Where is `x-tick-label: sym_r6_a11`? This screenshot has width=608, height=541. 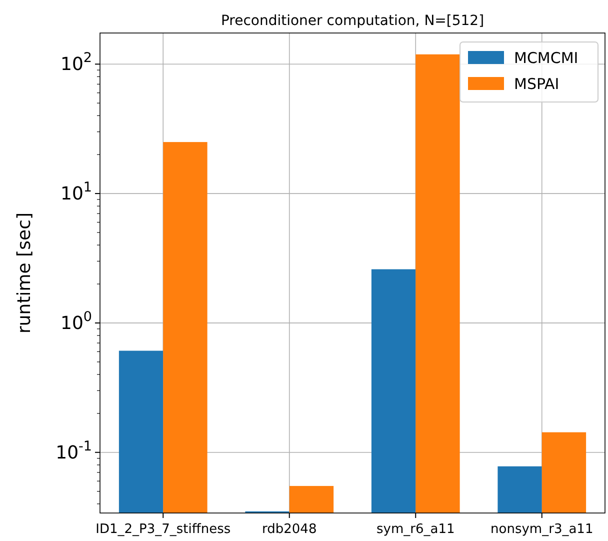
x-tick-label: sym_r6_a11 is located at coordinates (415, 529).